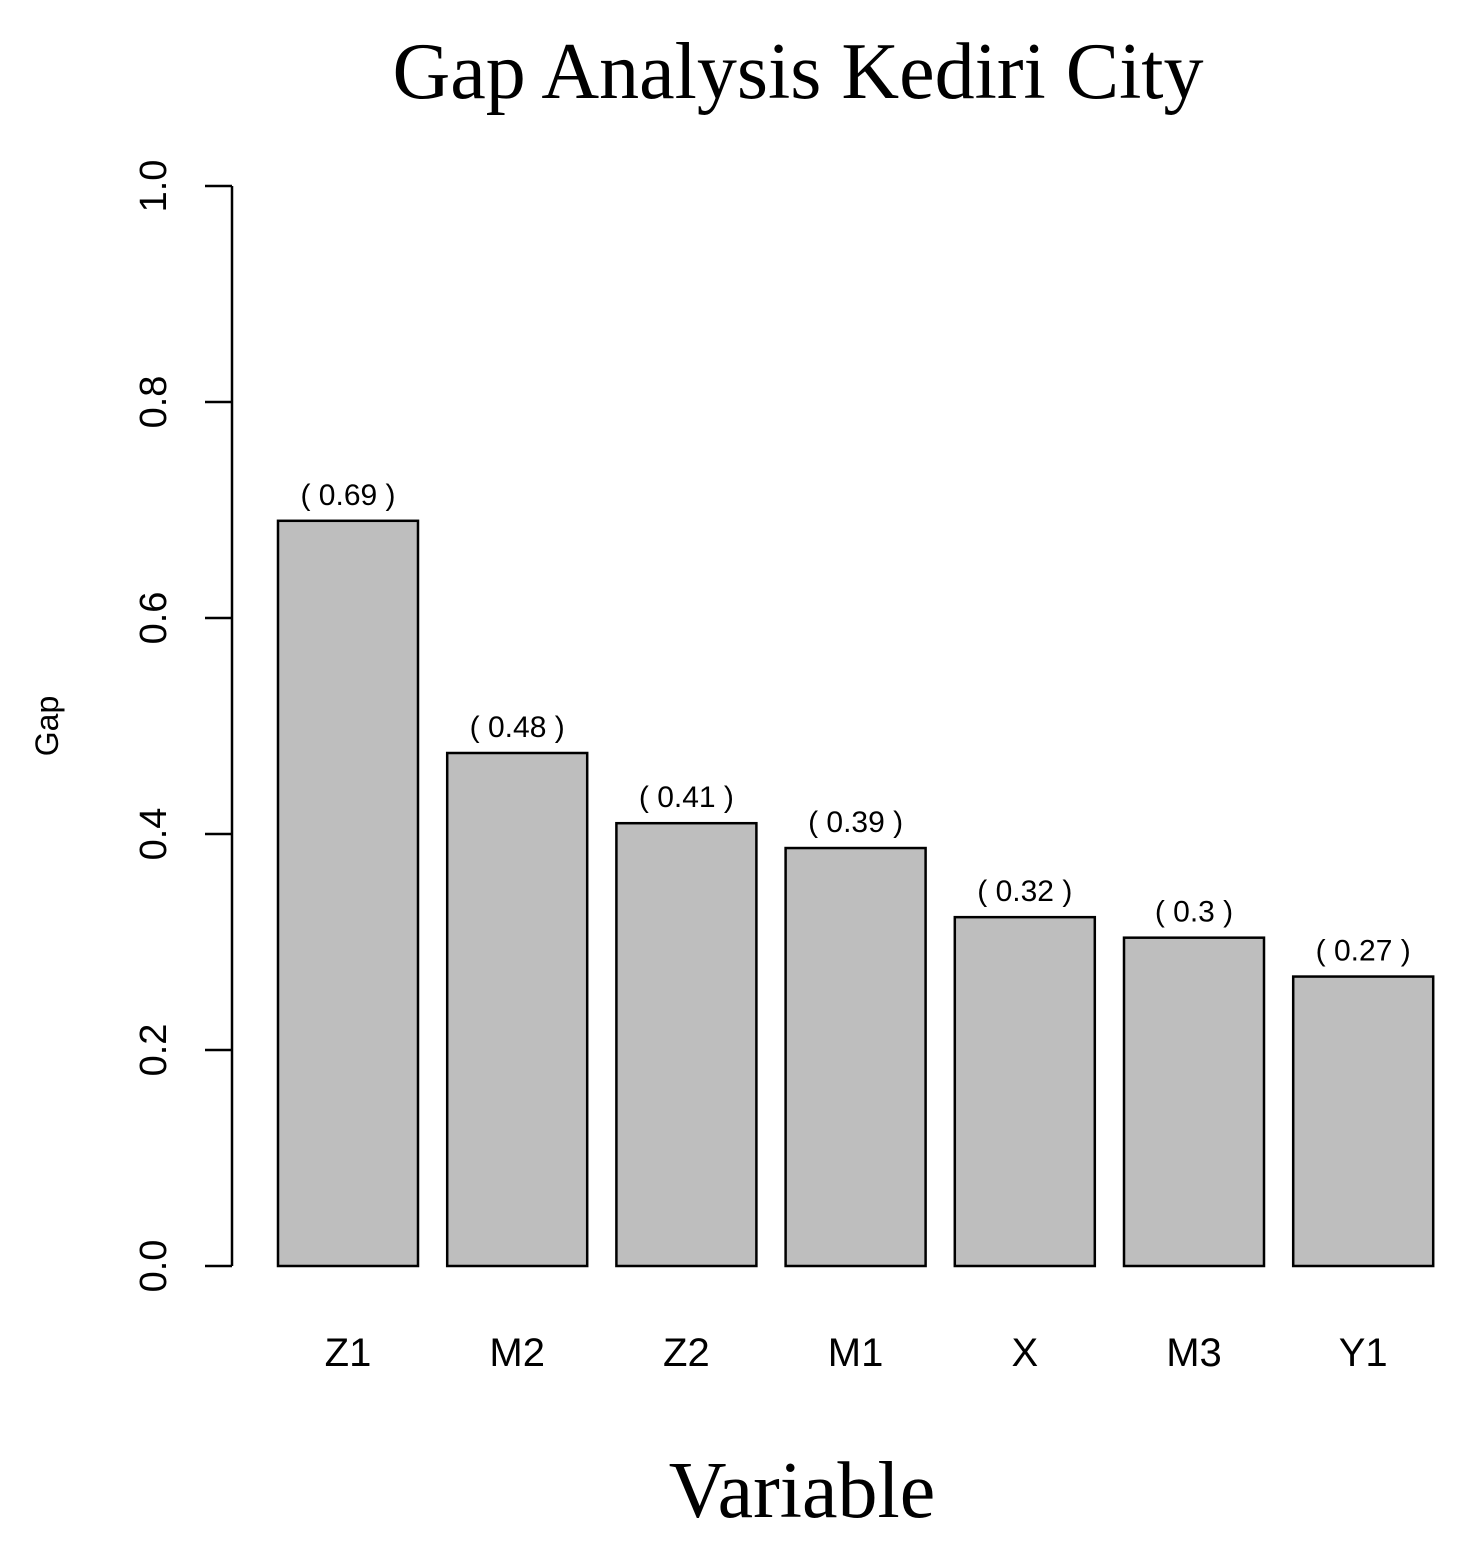 Image resolution: width=1458 pixels, height=1550 pixels. I want to click on y-tick-label: 0.8, so click(154, 402).